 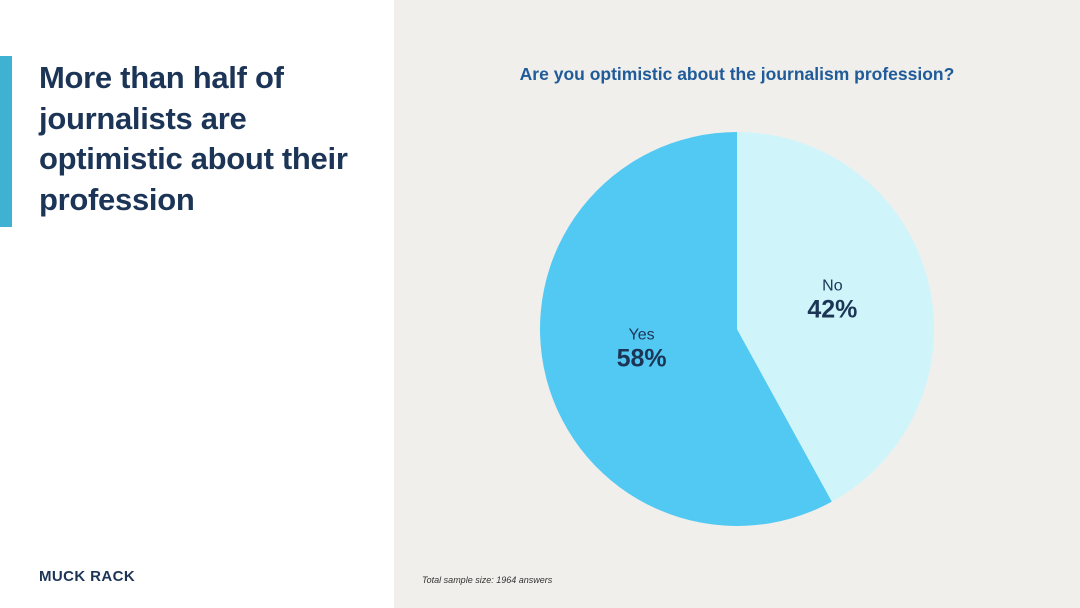 I want to click on muck-rack-logo: MUCK RACK, so click(x=87, y=576).